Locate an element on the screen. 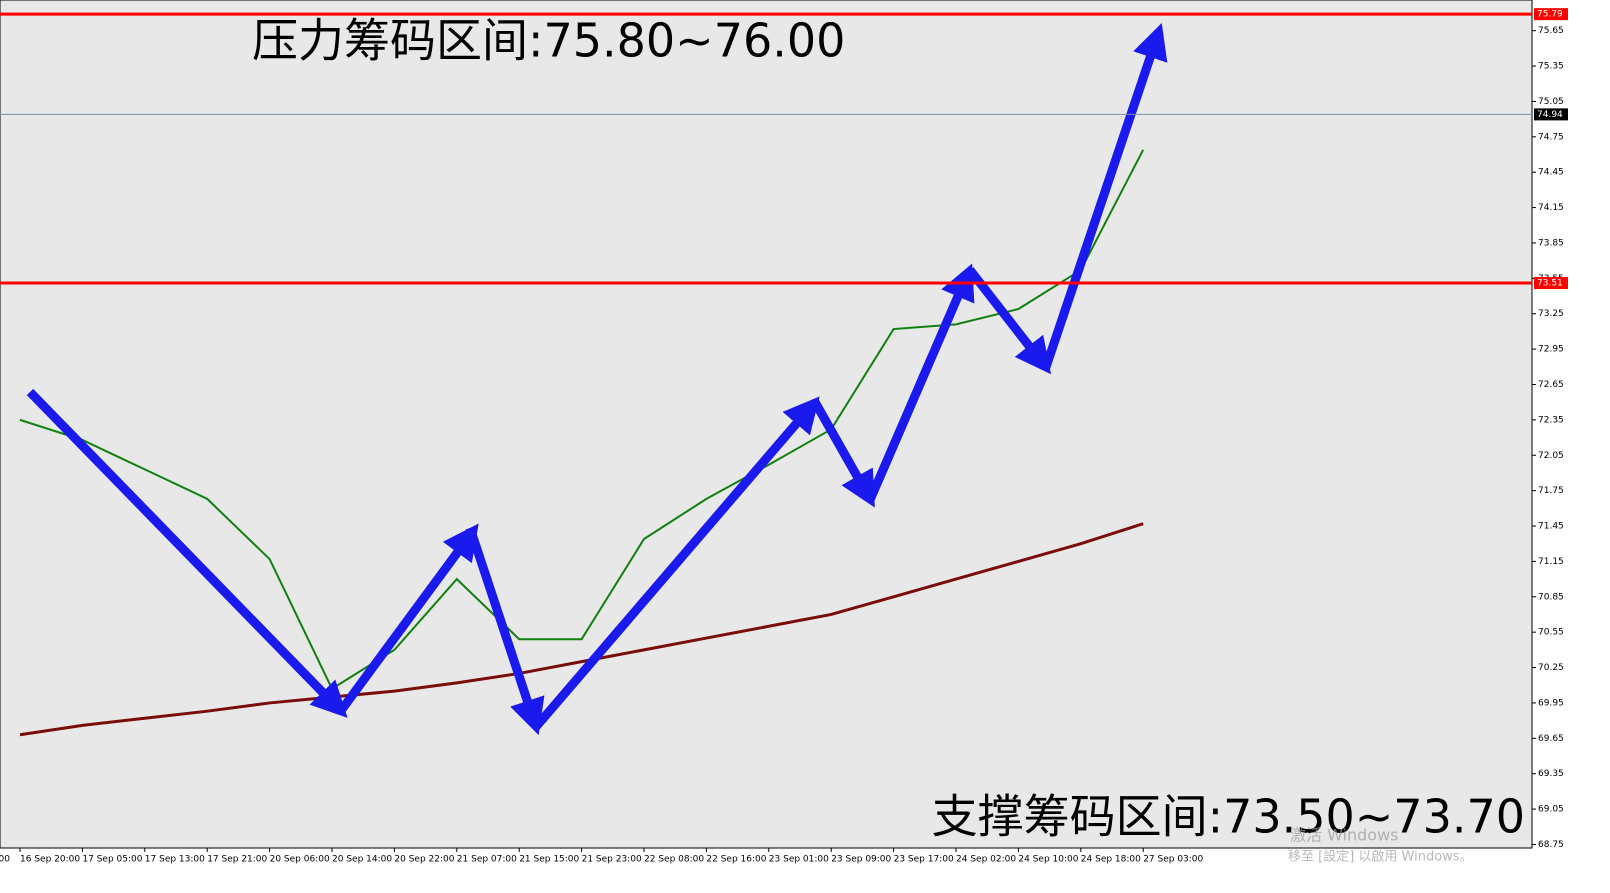 The height and width of the screenshot is (893, 1610). y-tick-label: 75.05 is located at coordinates (1551, 102).